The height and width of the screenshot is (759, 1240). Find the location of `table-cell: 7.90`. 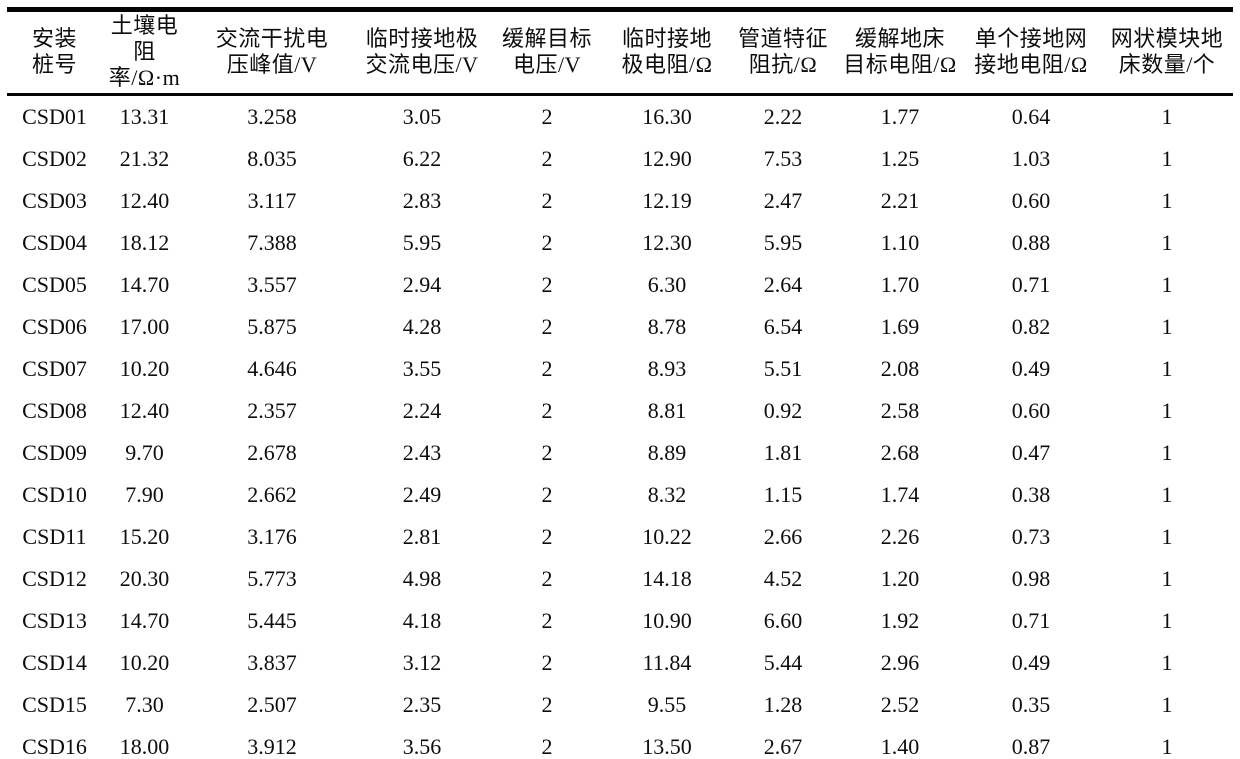

table-cell: 7.90 is located at coordinates (144, 494).